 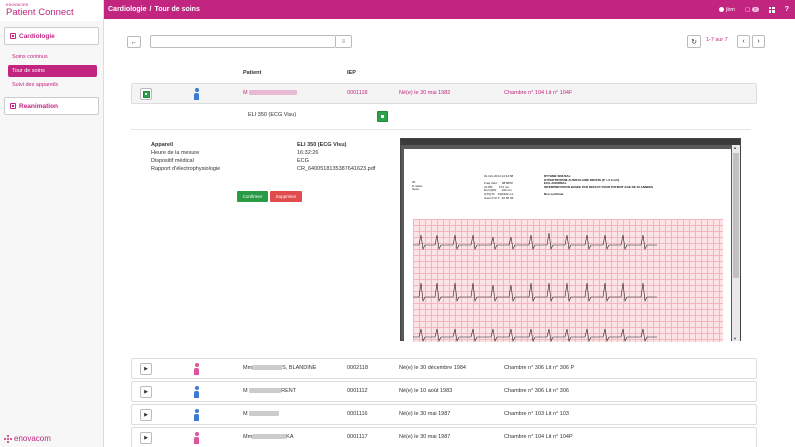 I want to click on arrow-left-icon: ←, so click(x=134, y=42).